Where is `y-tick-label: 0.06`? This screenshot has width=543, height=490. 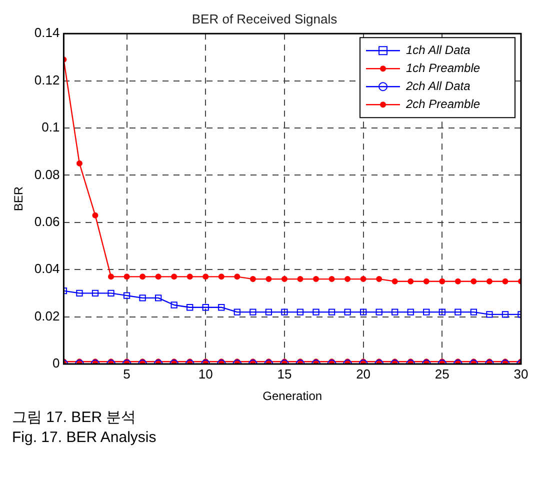
y-tick-label: 0.06 is located at coordinates (47, 221).